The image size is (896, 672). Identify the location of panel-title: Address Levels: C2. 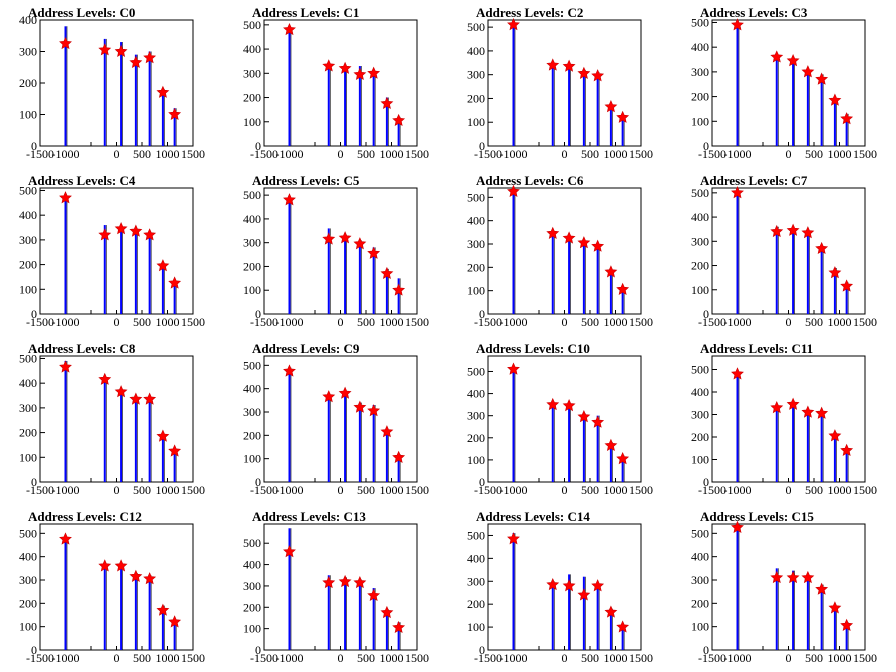
(529, 12).